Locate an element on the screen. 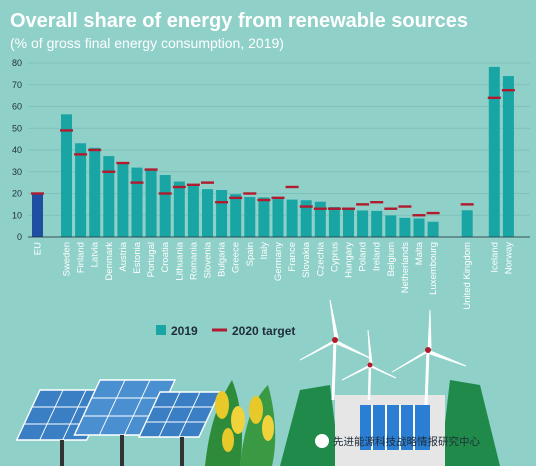 Image resolution: width=536 pixels, height=466 pixels. target-marker-netherlands is located at coordinates (405, 206).